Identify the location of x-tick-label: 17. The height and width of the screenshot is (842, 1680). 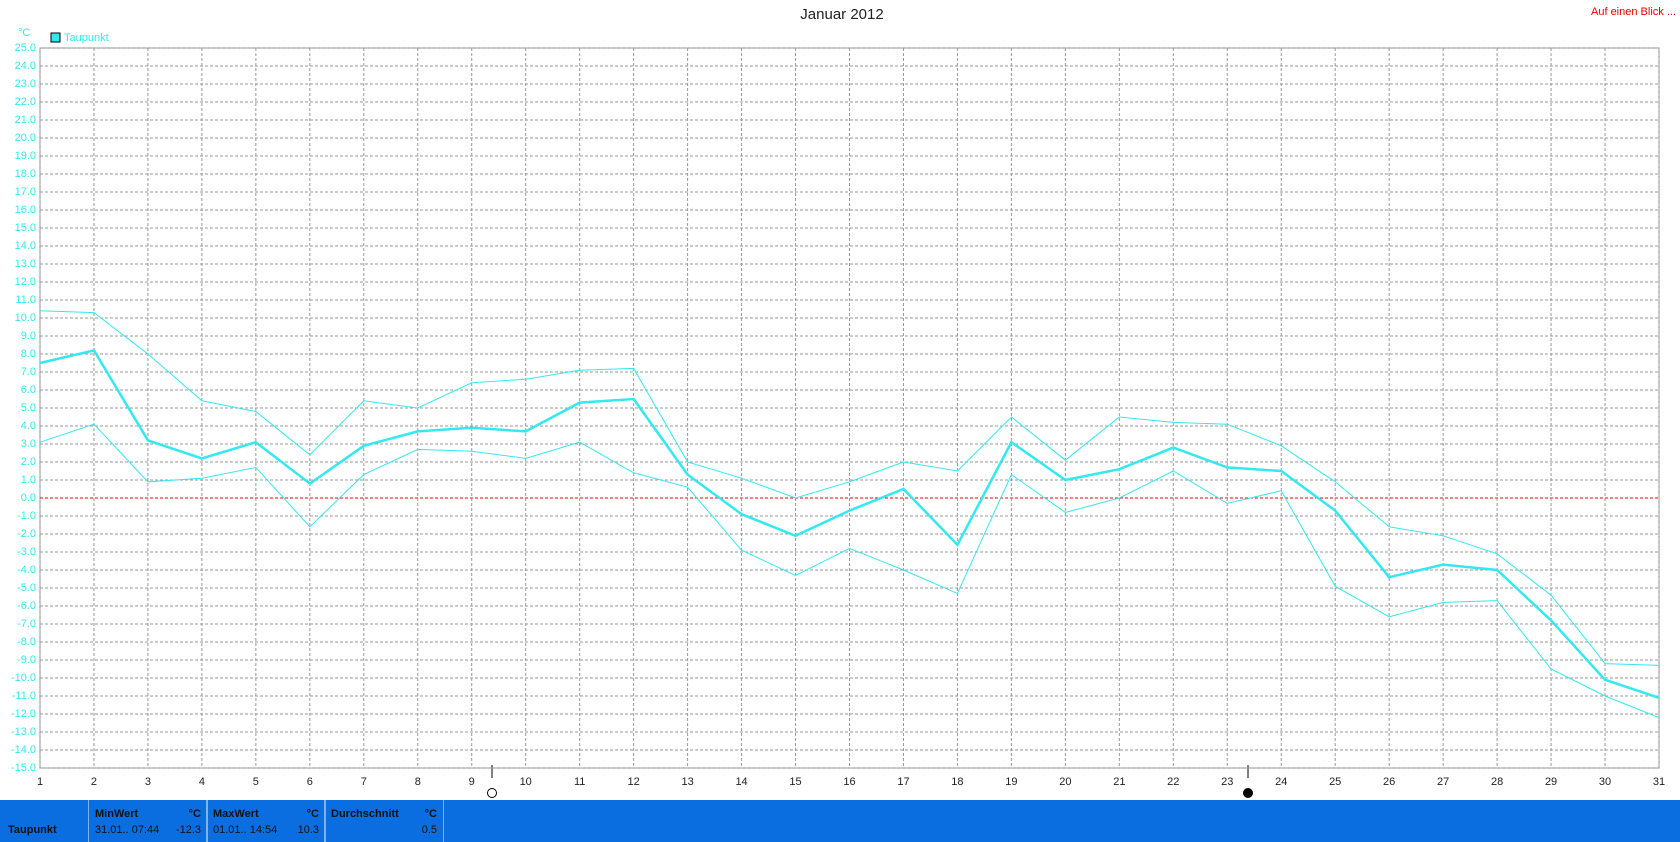
(903, 782).